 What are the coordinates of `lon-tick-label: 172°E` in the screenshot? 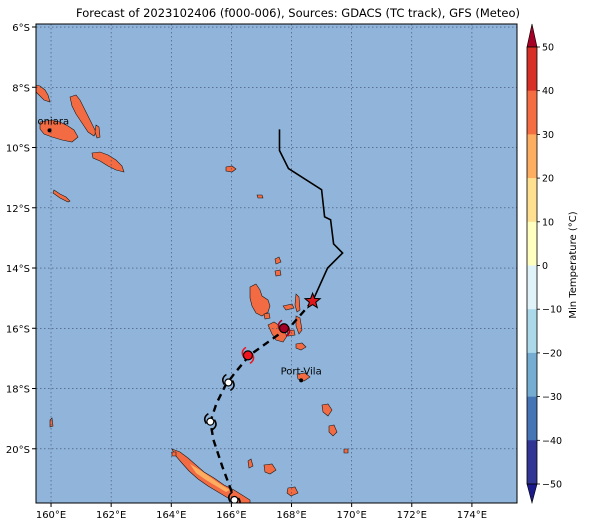 It's located at (412, 515).